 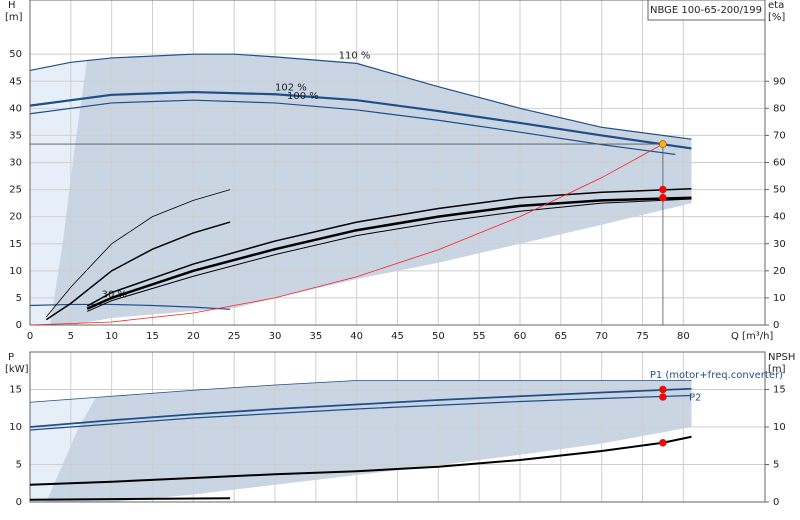 I want to click on chart-title: NBGE 100-65-200/199, so click(x=706, y=10).